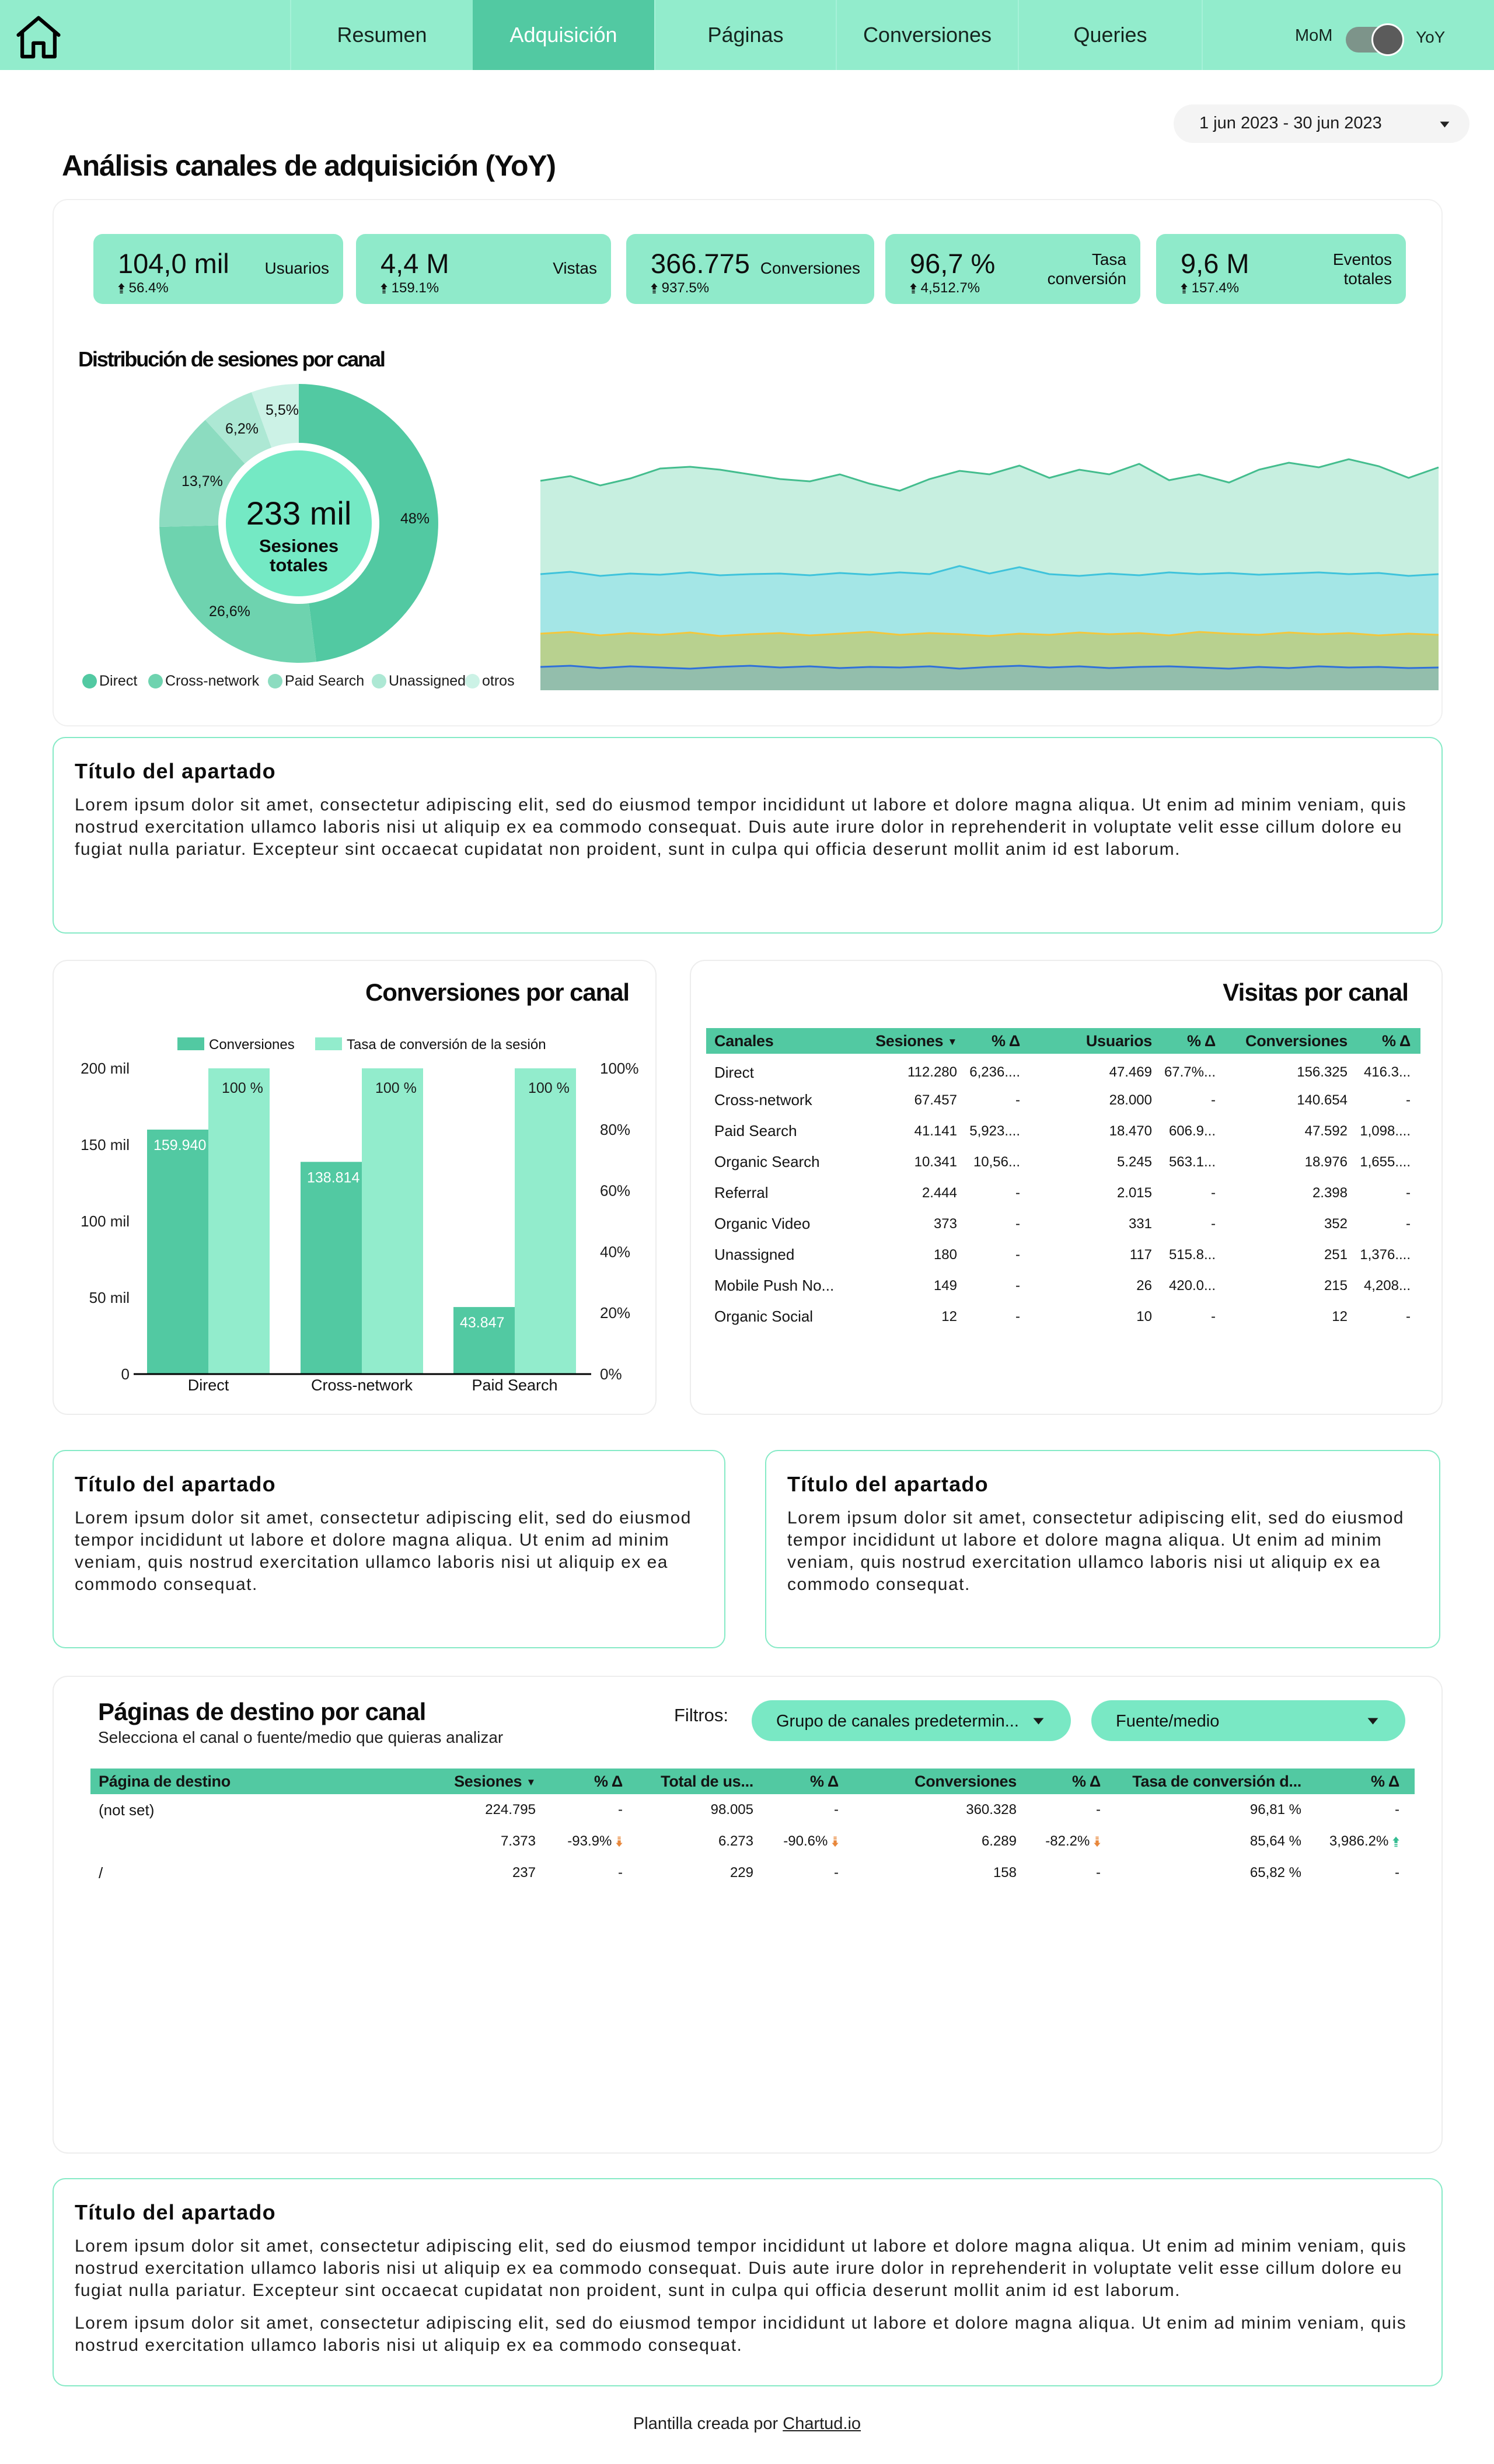 This screenshot has width=1494, height=2464. Describe the element at coordinates (482, 1323) in the screenshot. I see `svg-text: 43.847` at that location.